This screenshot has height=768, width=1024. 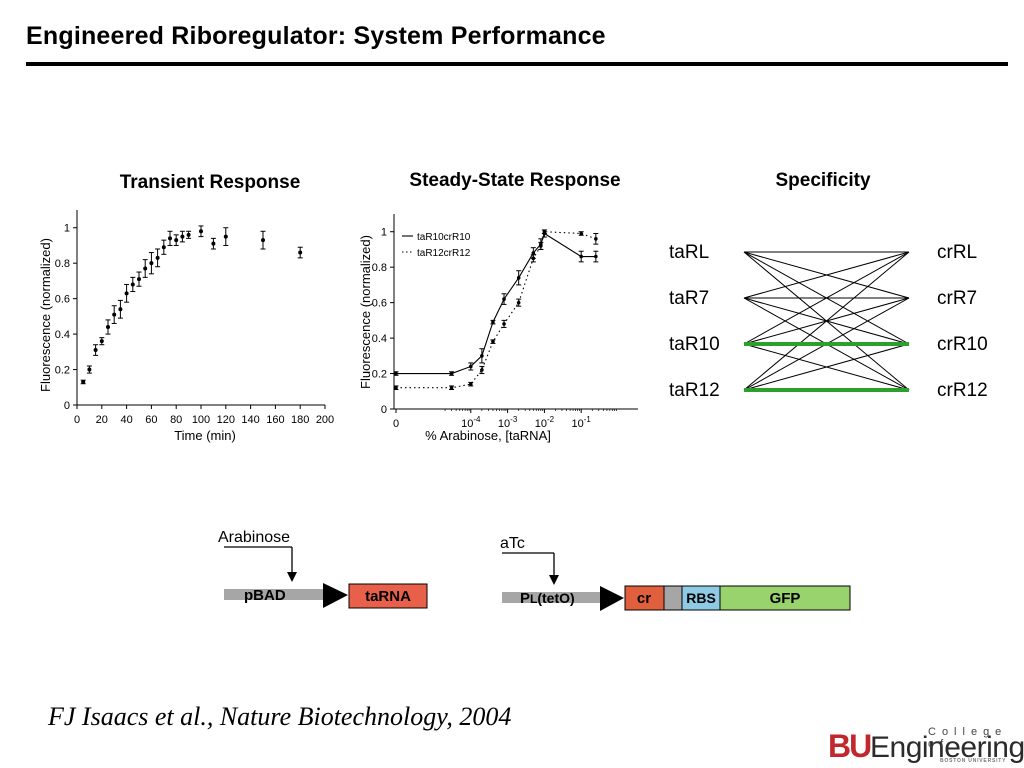 What do you see at coordinates (67, 406) in the screenshot?
I see `chart1-y-tick-label: 0` at bounding box center [67, 406].